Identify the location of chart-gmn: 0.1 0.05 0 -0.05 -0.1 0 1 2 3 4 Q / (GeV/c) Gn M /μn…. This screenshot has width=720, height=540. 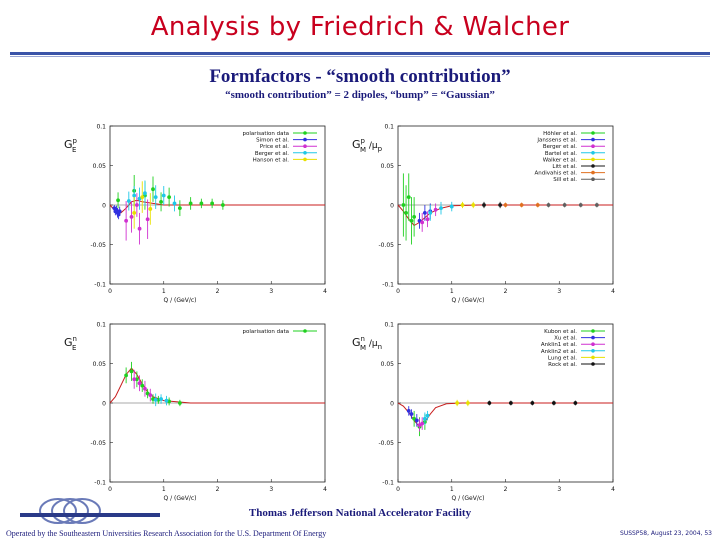
(489, 411).